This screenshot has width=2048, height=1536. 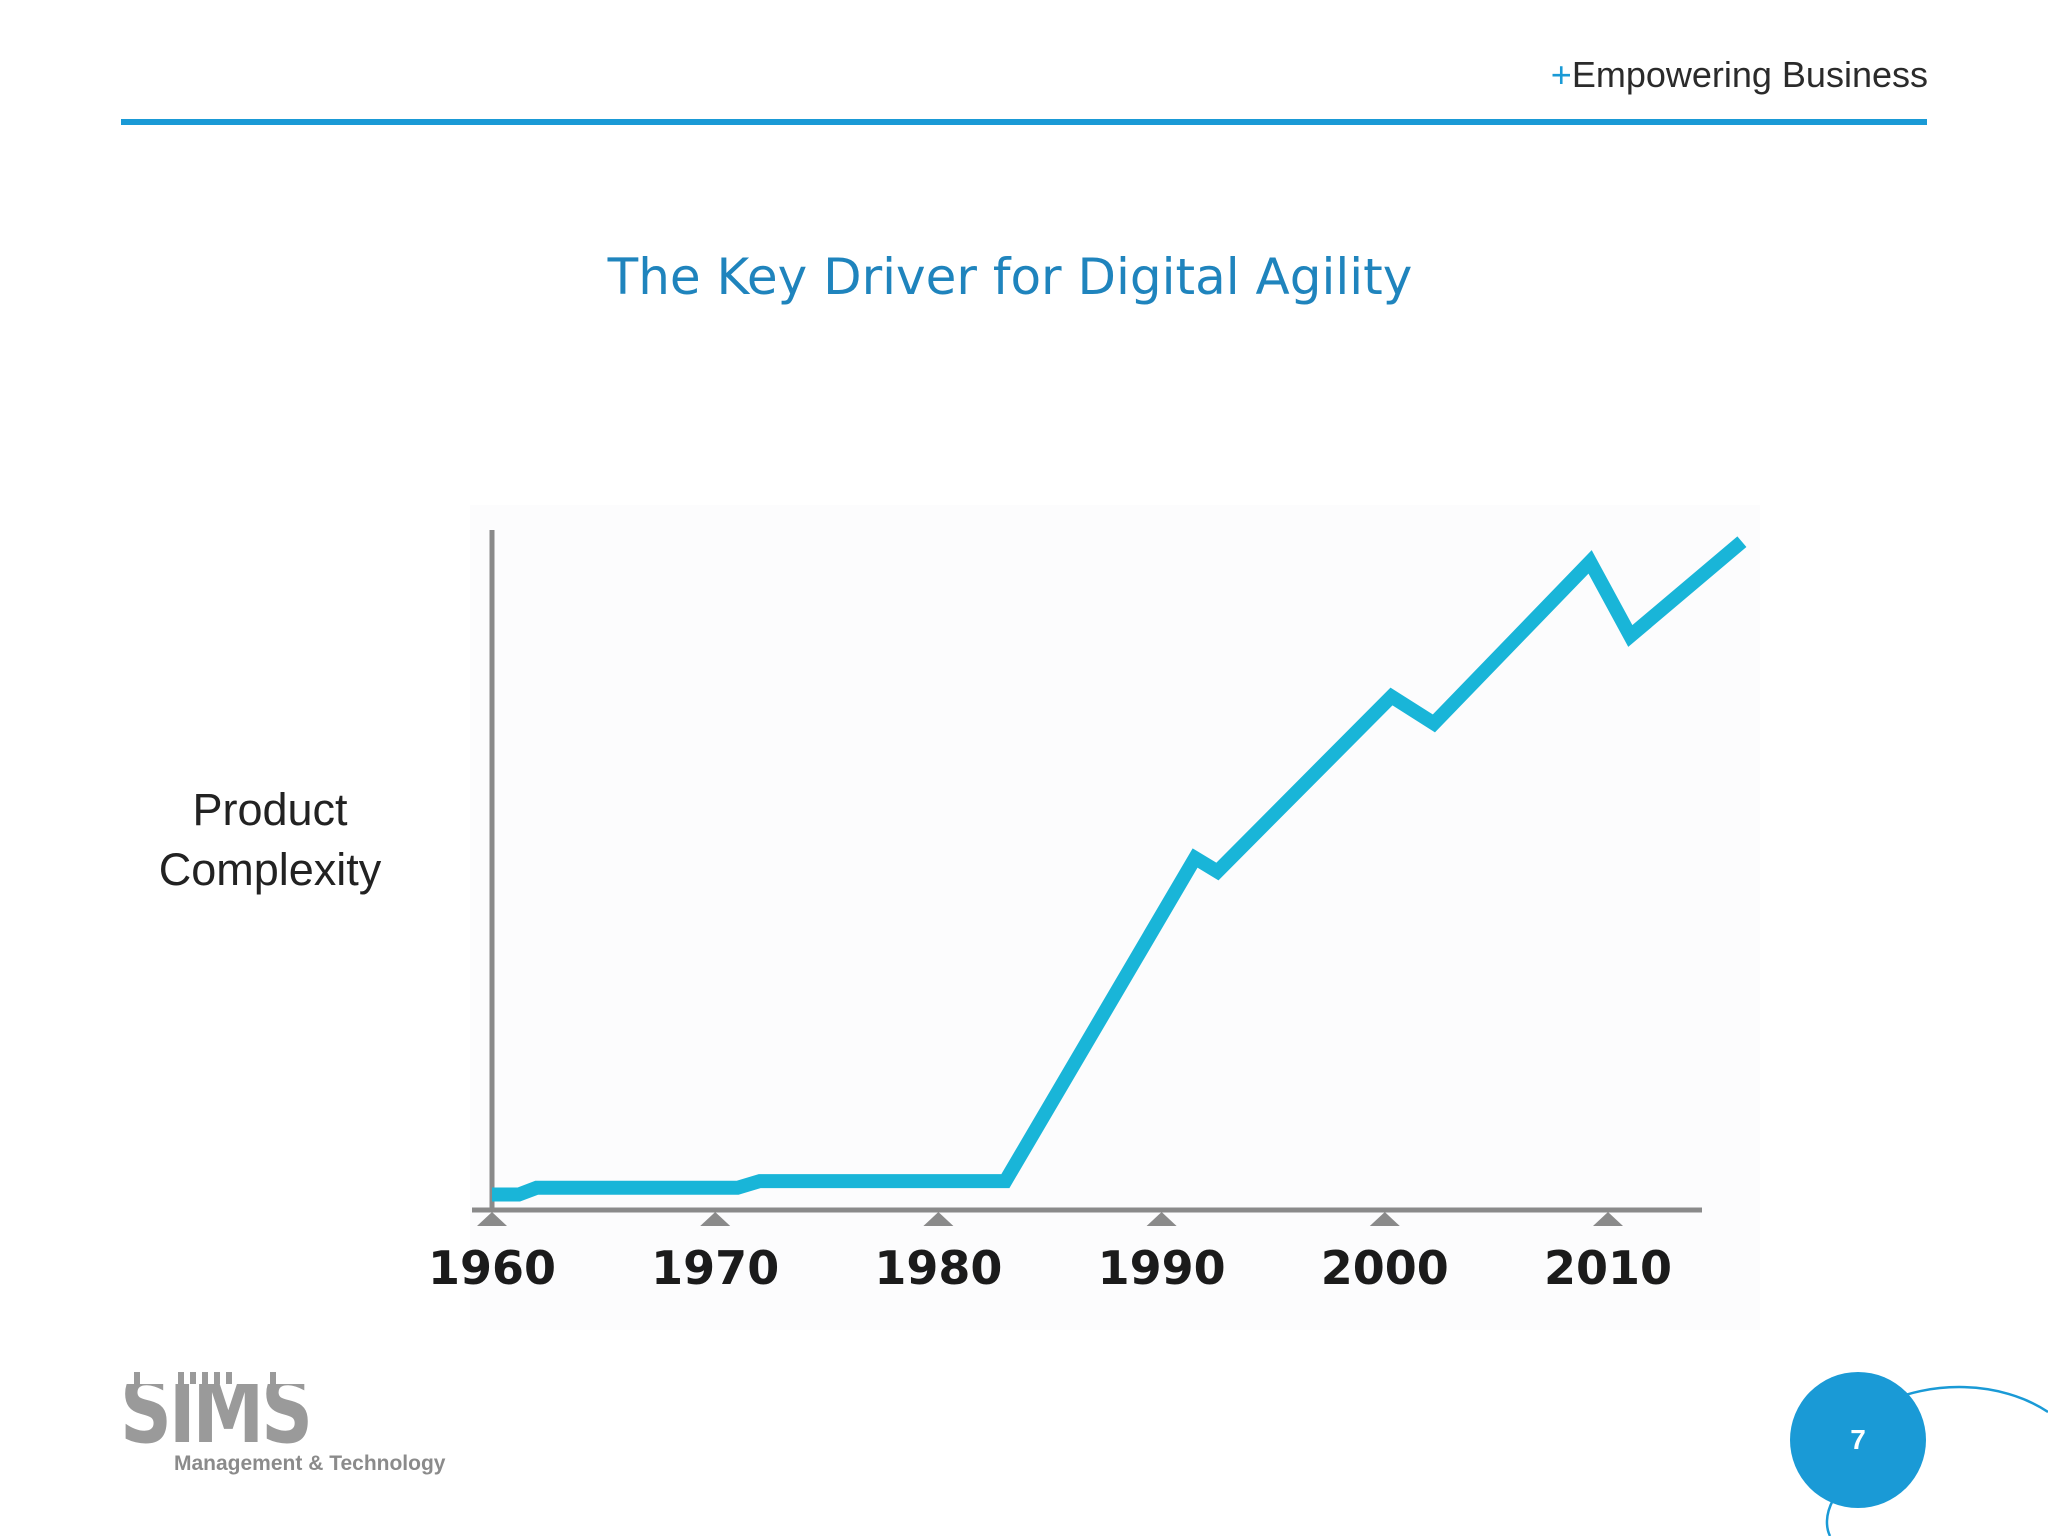 I want to click on x-tick-label-1980: 1980, so click(x=938, y=1268).